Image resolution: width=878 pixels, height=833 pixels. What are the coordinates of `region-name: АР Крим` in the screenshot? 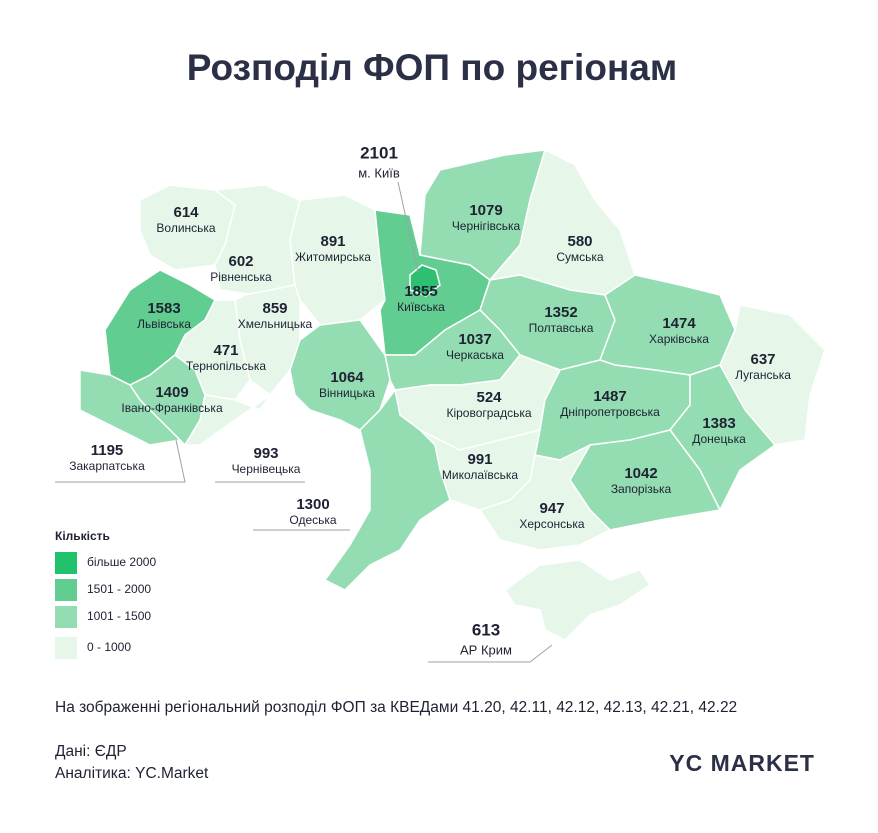 It's located at (486, 649).